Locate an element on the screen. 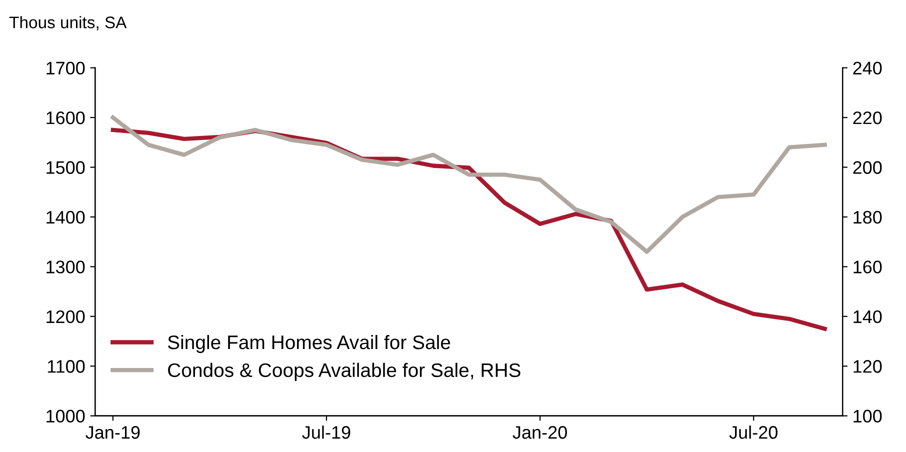 Image resolution: width=906 pixels, height=452 pixels. y2-tick-label: 100 is located at coordinates (868, 416).